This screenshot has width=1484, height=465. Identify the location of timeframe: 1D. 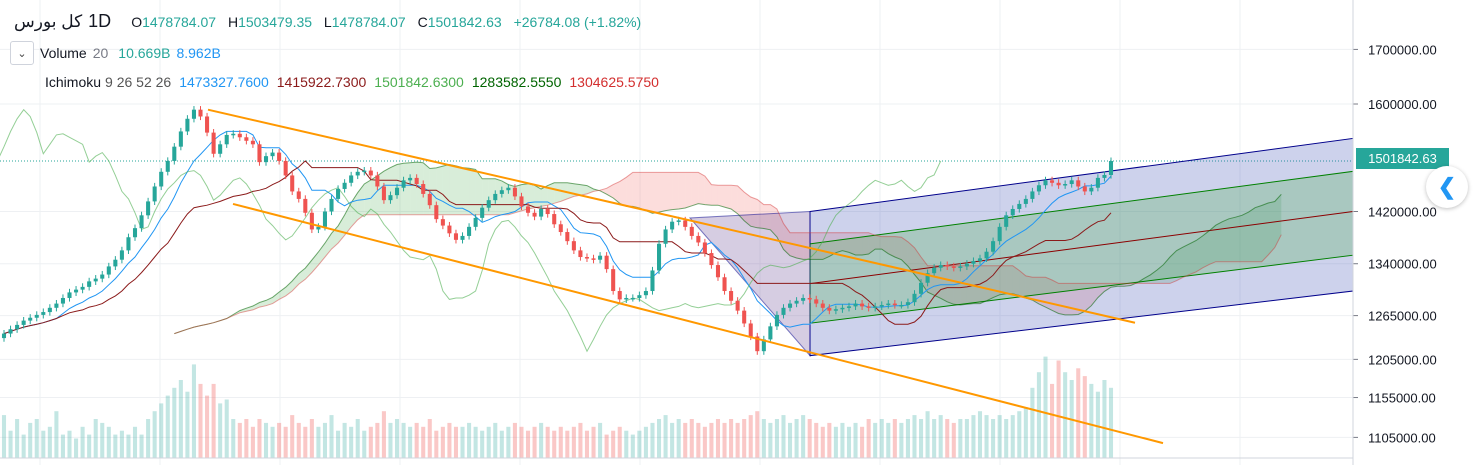
(100, 21).